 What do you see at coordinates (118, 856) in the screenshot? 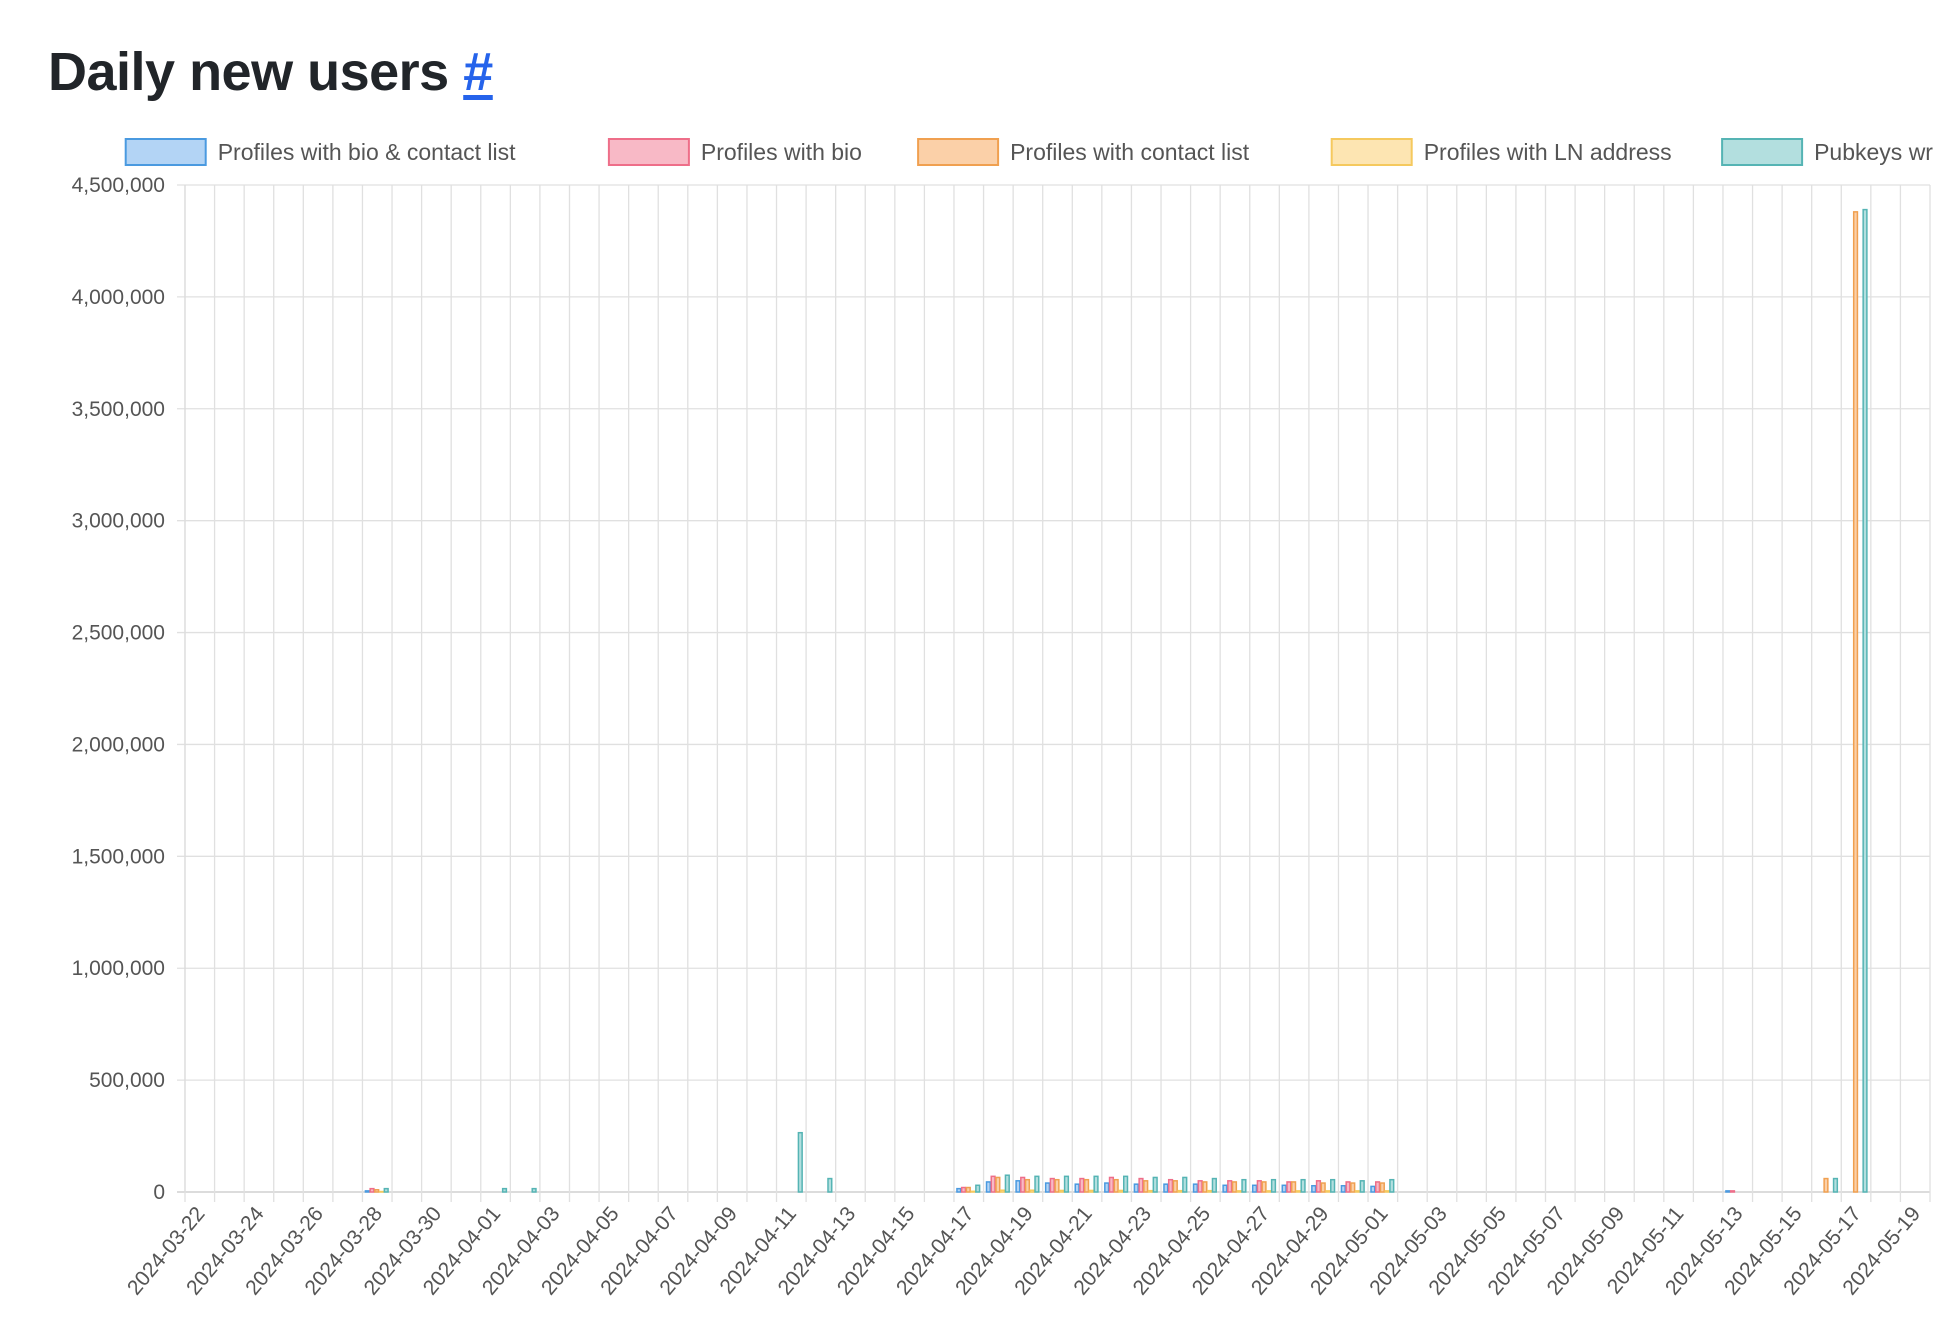
I see `y-tick-label: 1,500,000` at bounding box center [118, 856].